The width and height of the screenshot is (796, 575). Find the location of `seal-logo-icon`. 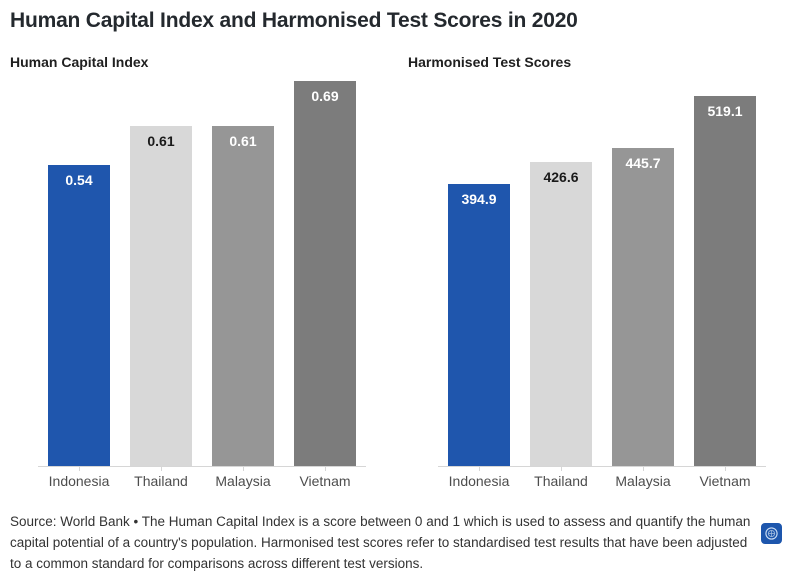

seal-logo-icon is located at coordinates (771, 533).